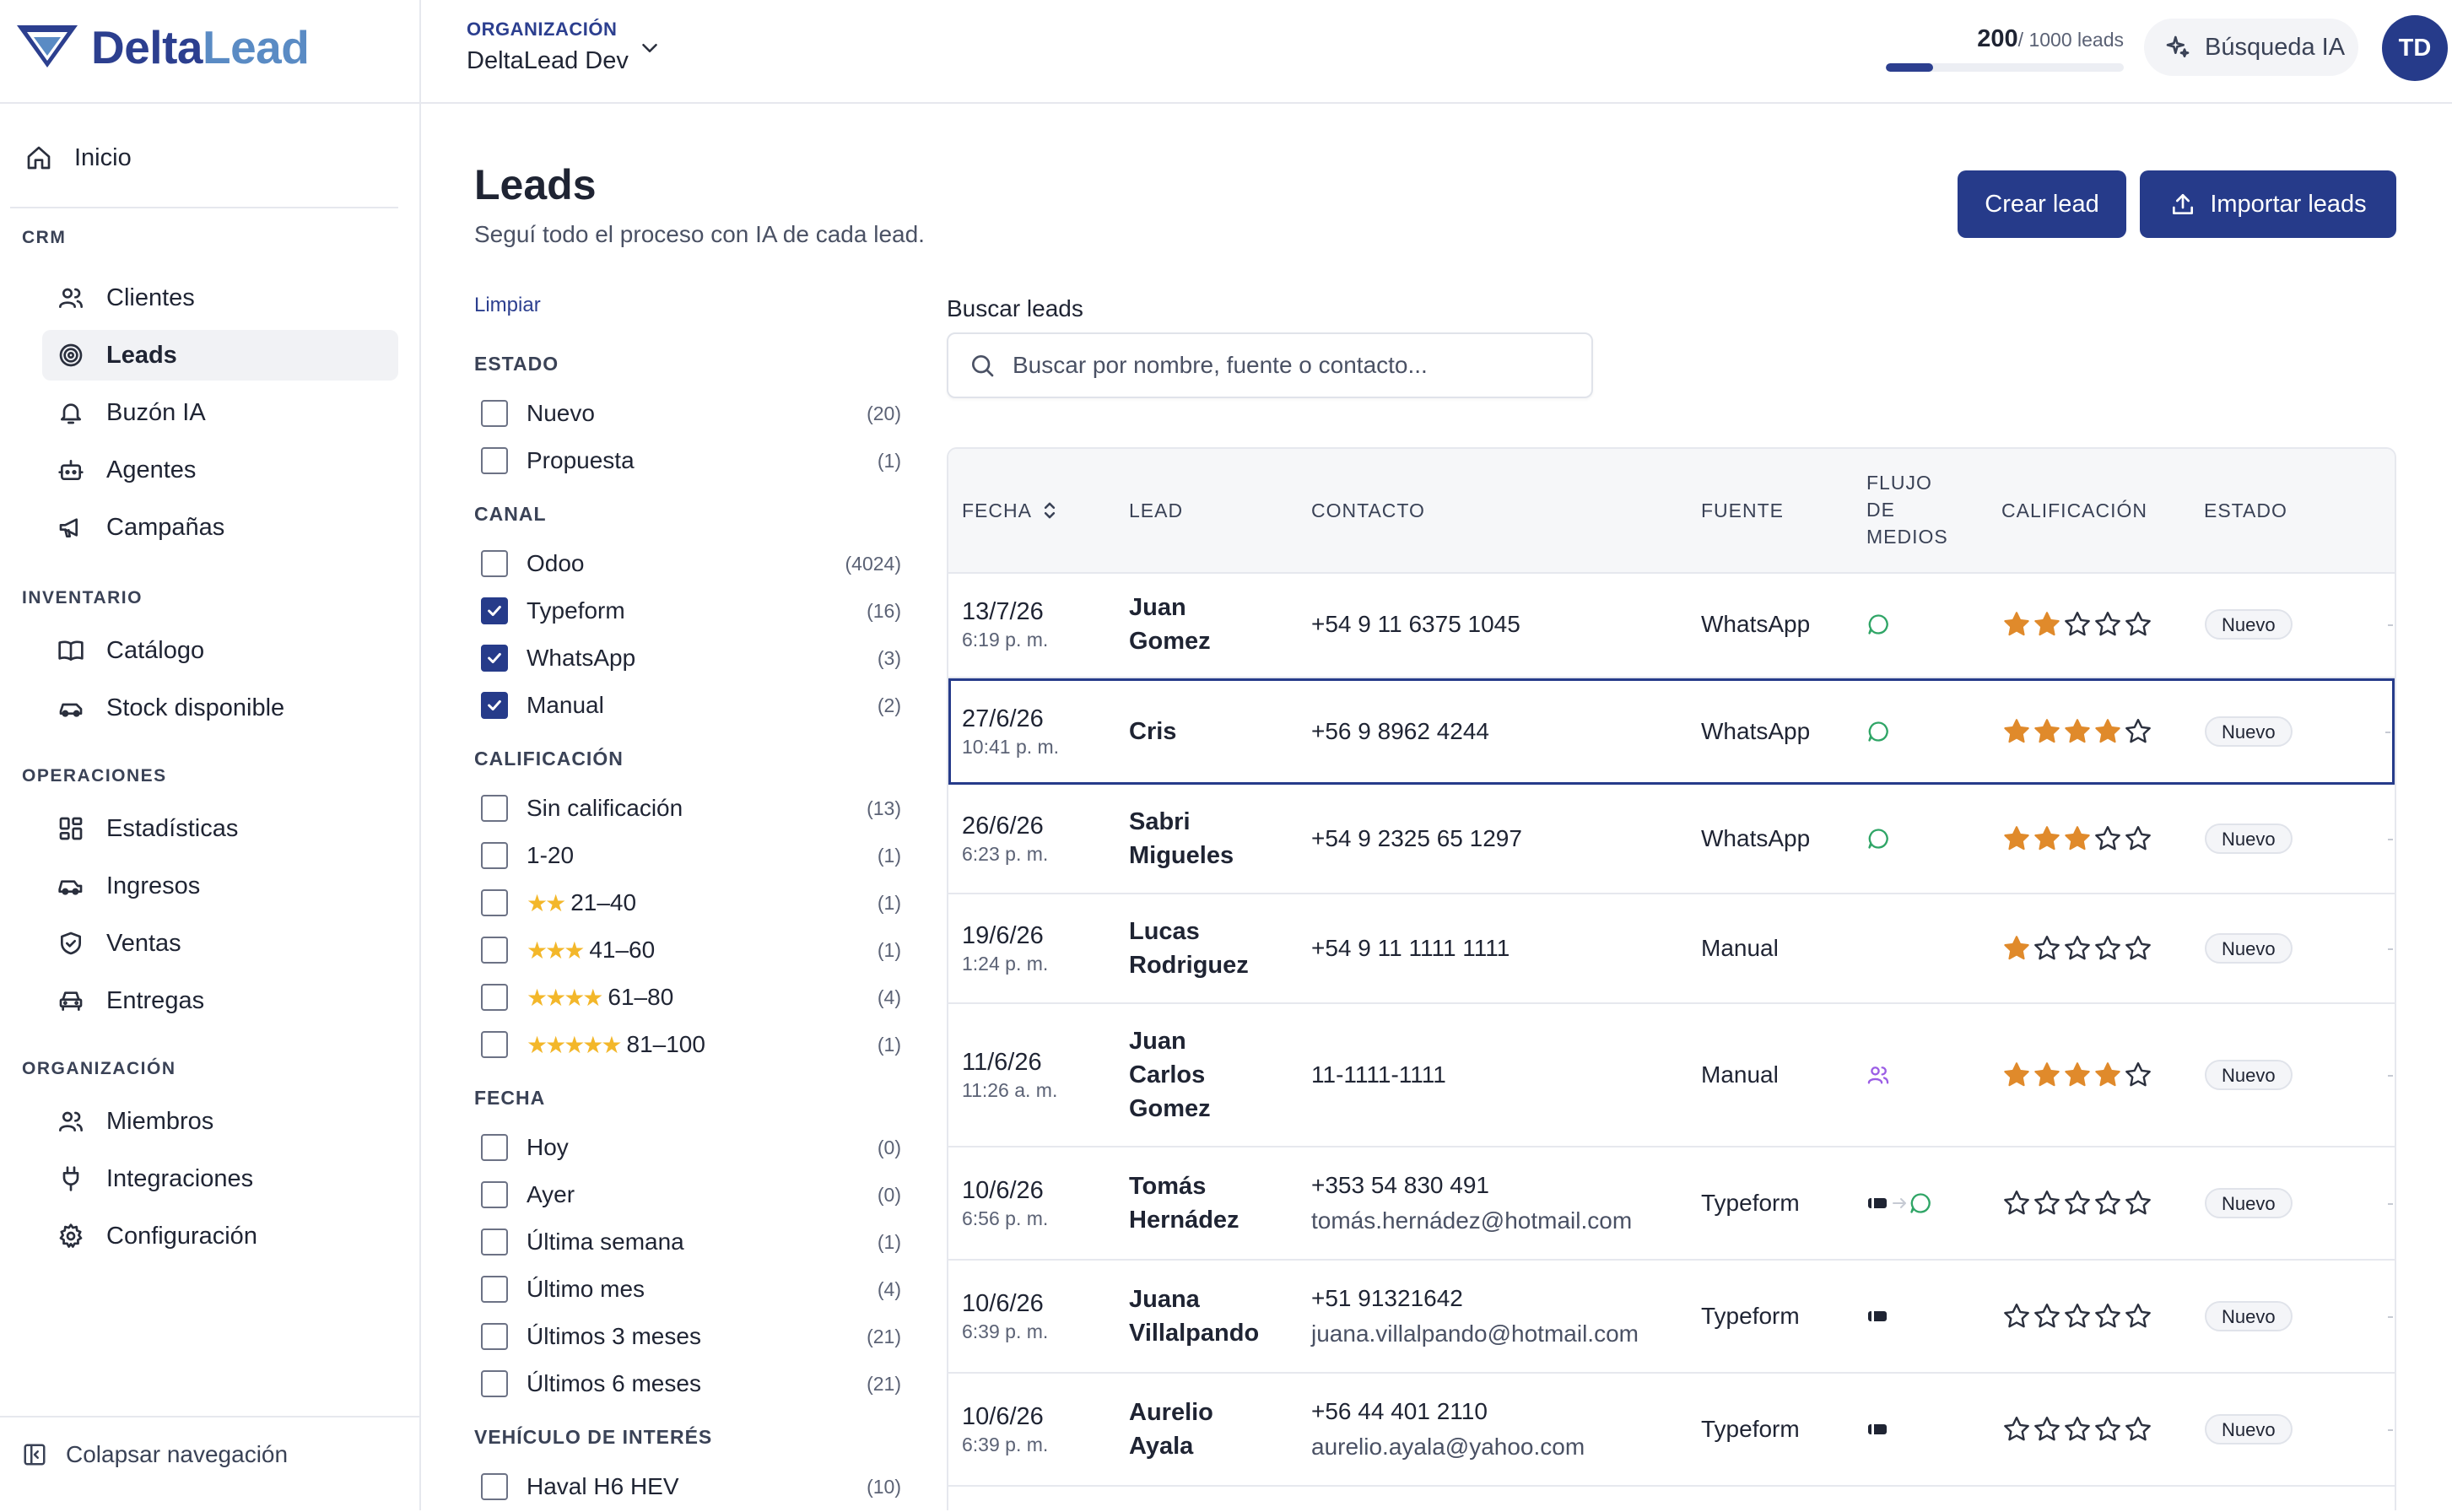  Describe the element at coordinates (1181, 855) in the screenshot. I see `lead-name-line: Migueles` at that location.